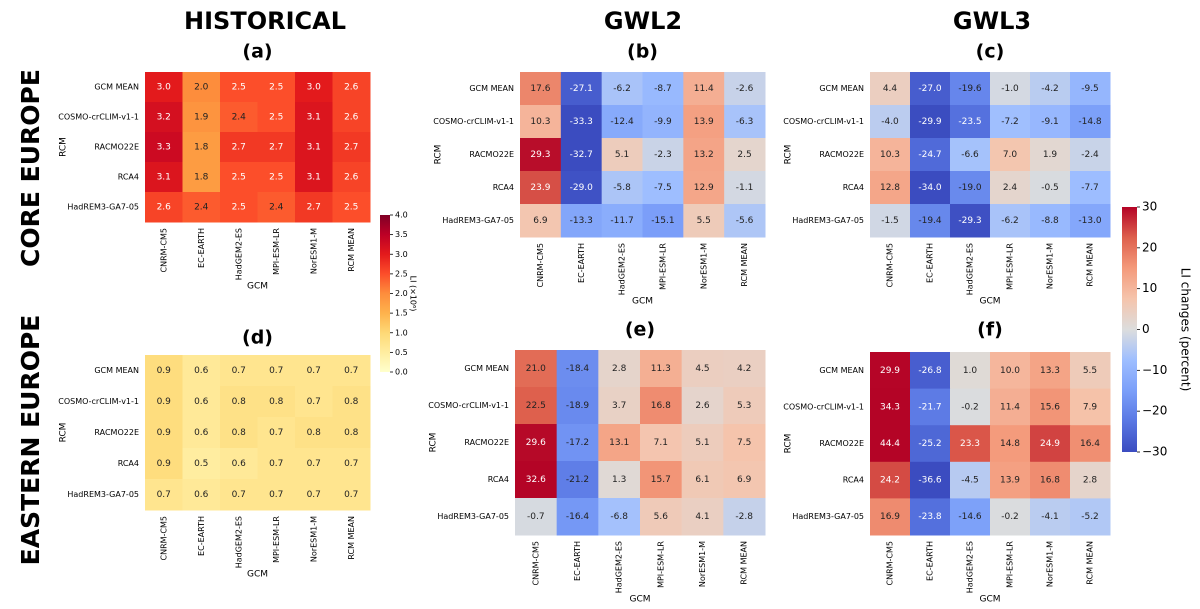 The image size is (1200, 609). What do you see at coordinates (1149, 207) in the screenshot?
I see `colorbar-tick-label: 30` at bounding box center [1149, 207].